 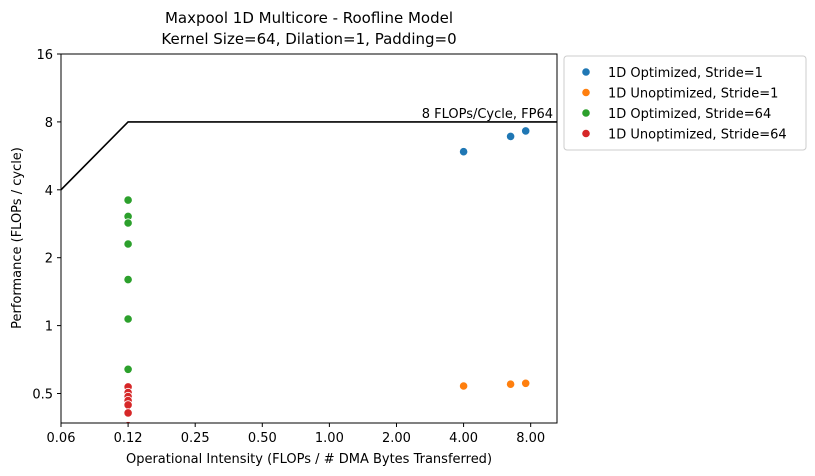 What do you see at coordinates (463, 438) in the screenshot?
I see `x-tick-label: 4.00` at bounding box center [463, 438].